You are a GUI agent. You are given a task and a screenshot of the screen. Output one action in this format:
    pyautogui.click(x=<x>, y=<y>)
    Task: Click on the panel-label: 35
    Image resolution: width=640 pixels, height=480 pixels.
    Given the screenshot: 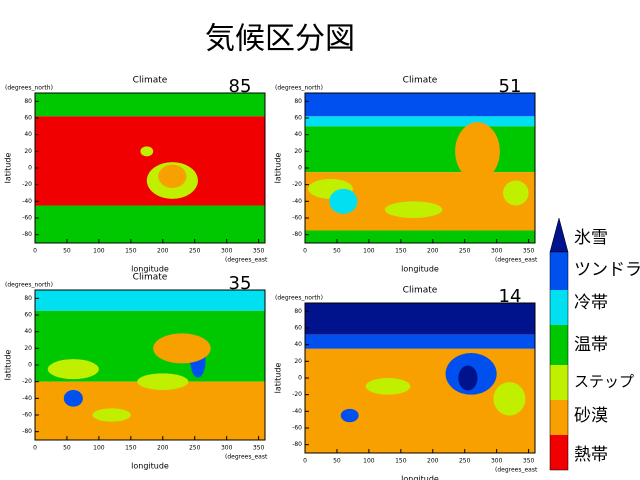 What is the action you would take?
    pyautogui.click(x=240, y=283)
    